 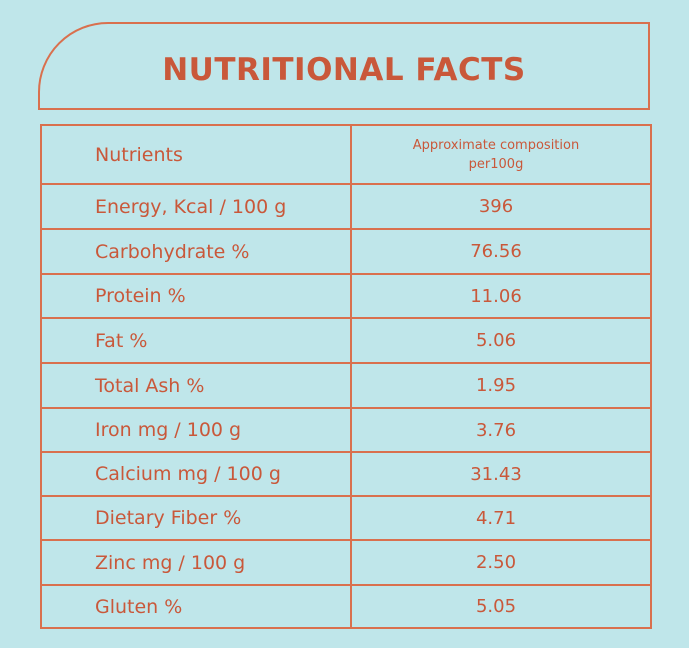 I want to click on nutrient-name: Fat %, so click(x=197, y=340).